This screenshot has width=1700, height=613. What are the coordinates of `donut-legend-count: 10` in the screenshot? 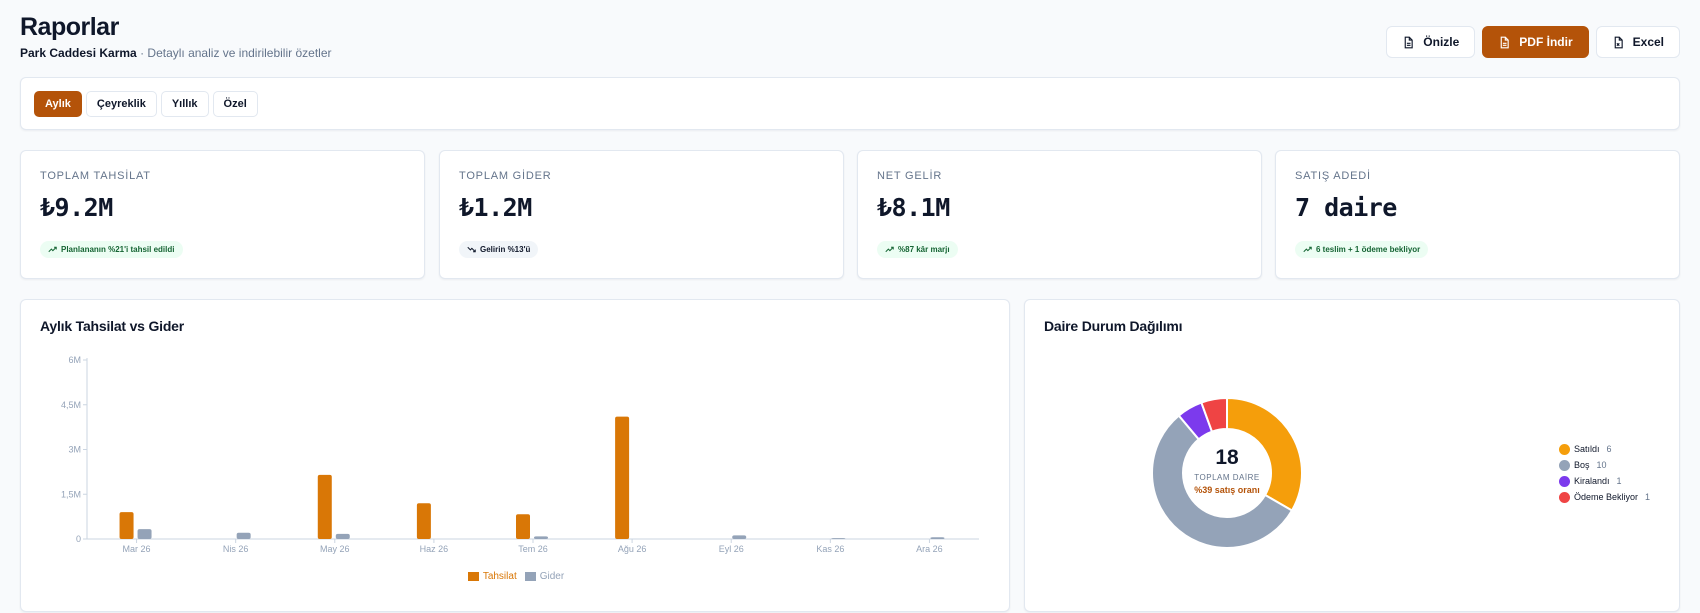 It's located at (1601, 465).